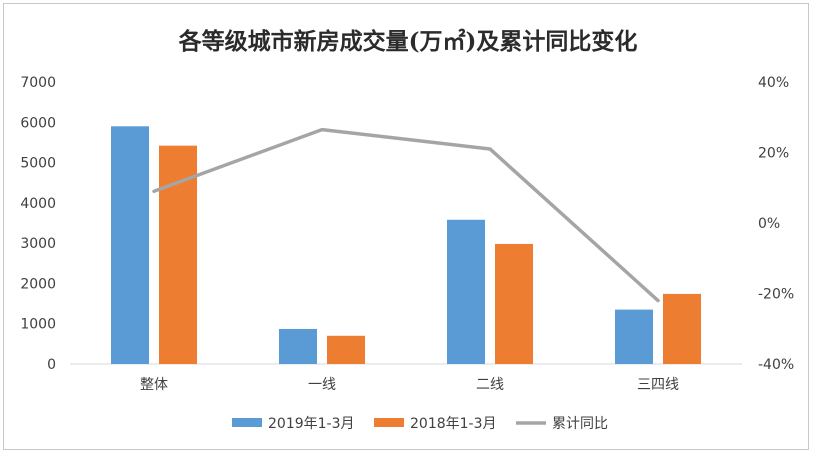  Describe the element at coordinates (773, 154) in the screenshot. I see `y-right-tick-label: 20%` at that location.